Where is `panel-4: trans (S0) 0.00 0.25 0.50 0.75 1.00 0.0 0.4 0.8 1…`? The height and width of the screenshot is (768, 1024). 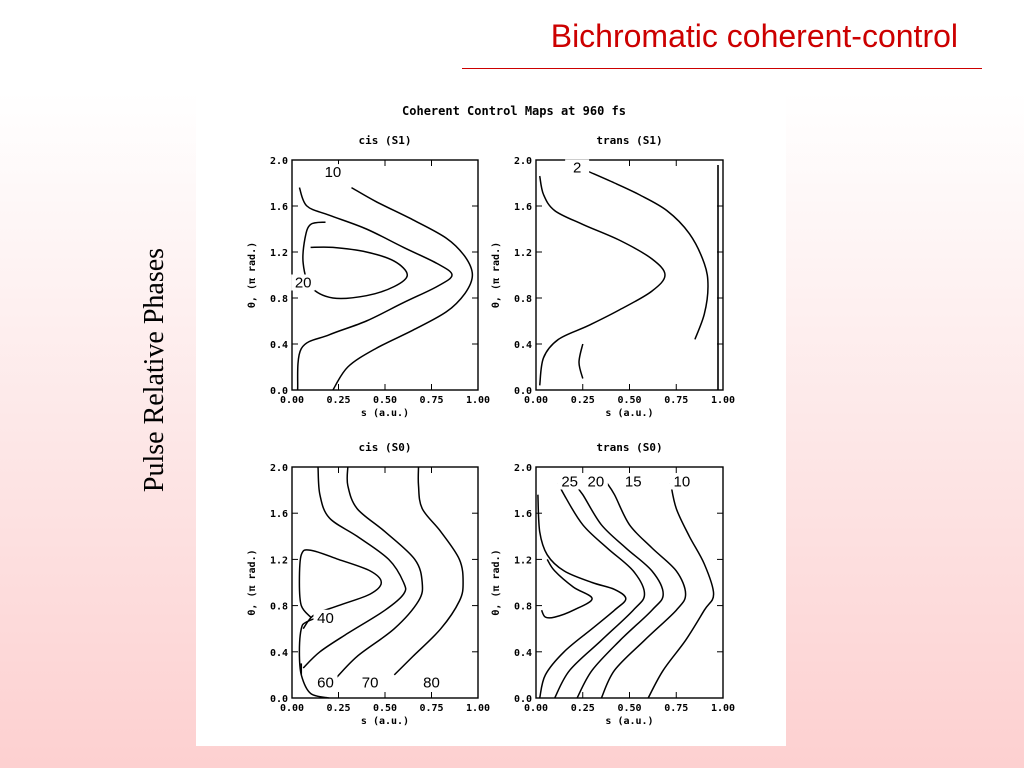
panel-4: trans (S0) 0.00 0.25 0.50 0.75 1.00 0.0 0.4 0.8 1… is located at coordinates (613, 584).